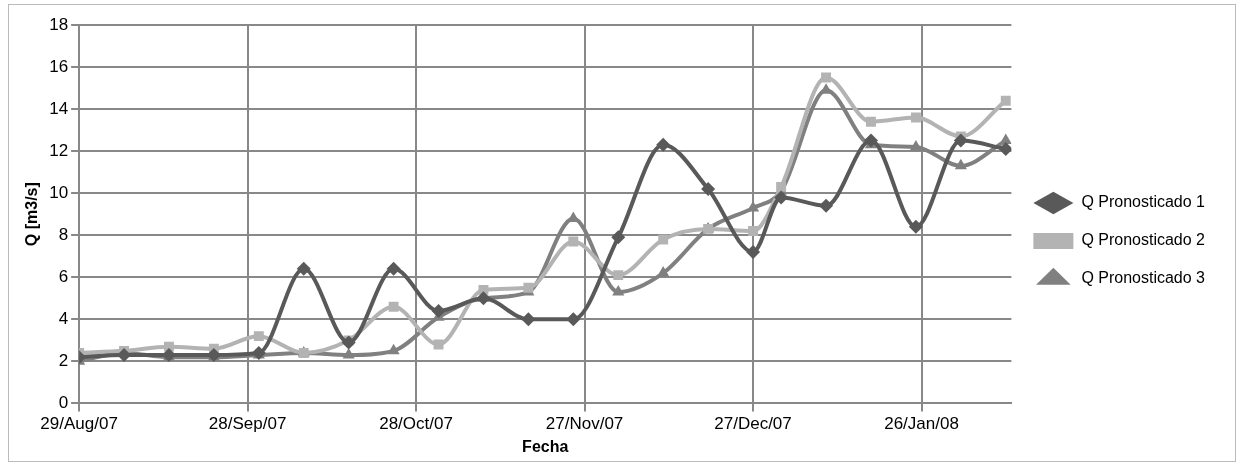  Describe the element at coordinates (59, 24) in the screenshot. I see `y-tick-label: 18` at that location.